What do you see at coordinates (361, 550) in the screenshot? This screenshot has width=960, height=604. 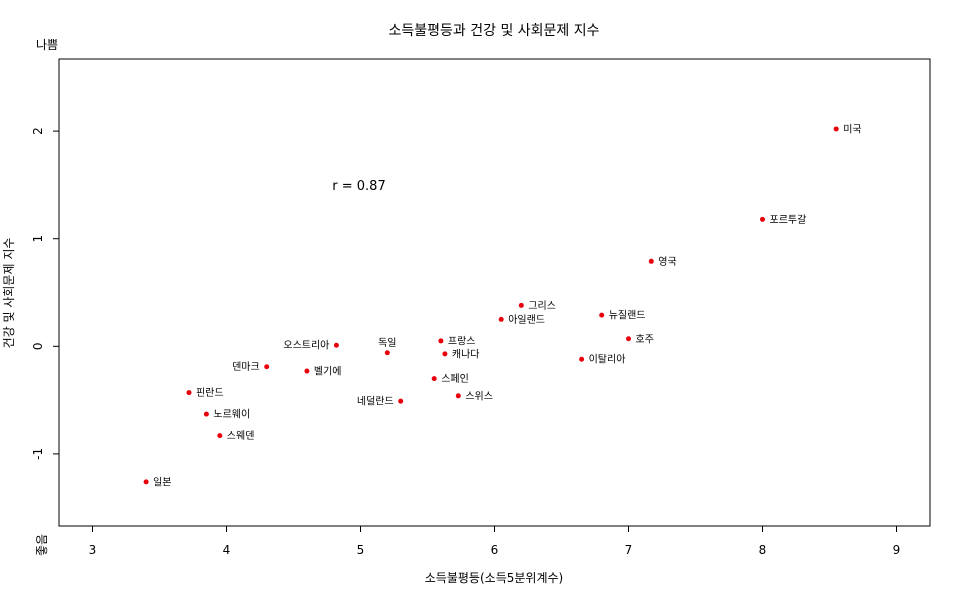 I see `x-tick-label: 5` at bounding box center [361, 550].